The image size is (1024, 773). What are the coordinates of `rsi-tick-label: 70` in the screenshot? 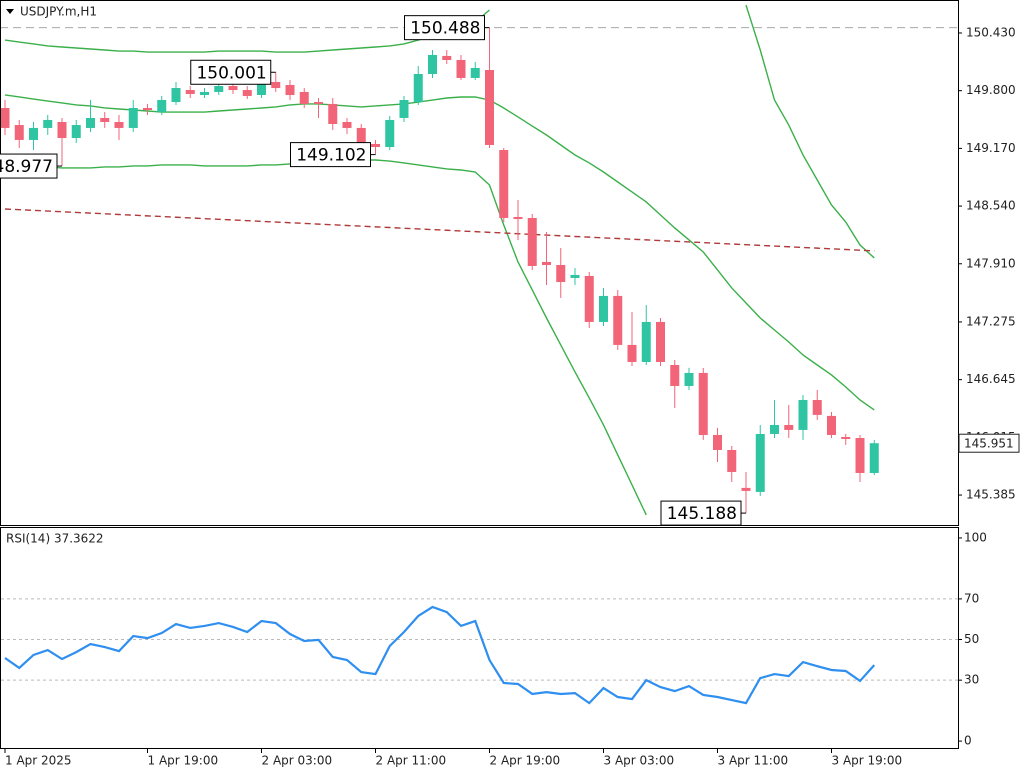 It's located at (971, 598).